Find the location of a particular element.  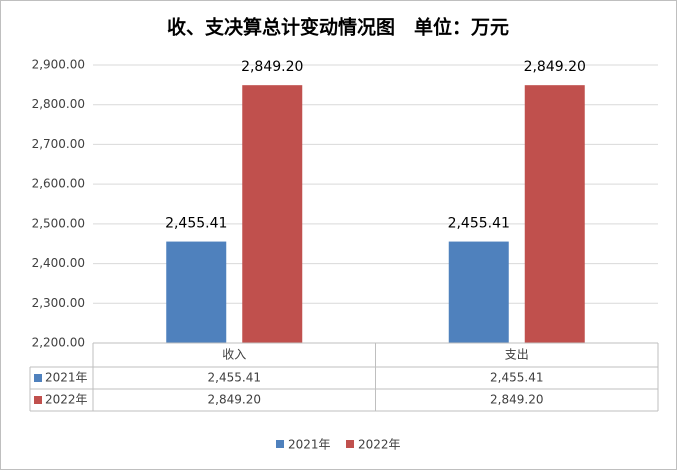

y-tick-label: 2,500.00 is located at coordinates (58, 223).